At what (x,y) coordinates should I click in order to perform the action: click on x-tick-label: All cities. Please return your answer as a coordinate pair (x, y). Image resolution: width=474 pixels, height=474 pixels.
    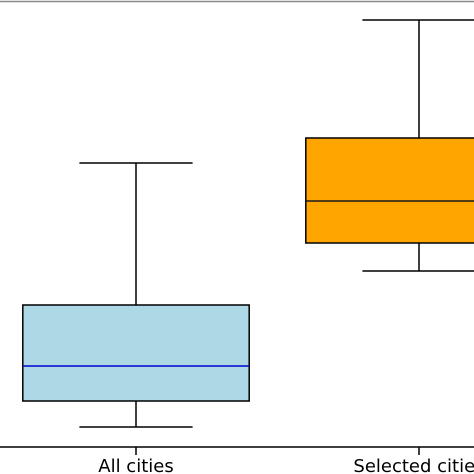
    Looking at the image, I should click on (135, 465).